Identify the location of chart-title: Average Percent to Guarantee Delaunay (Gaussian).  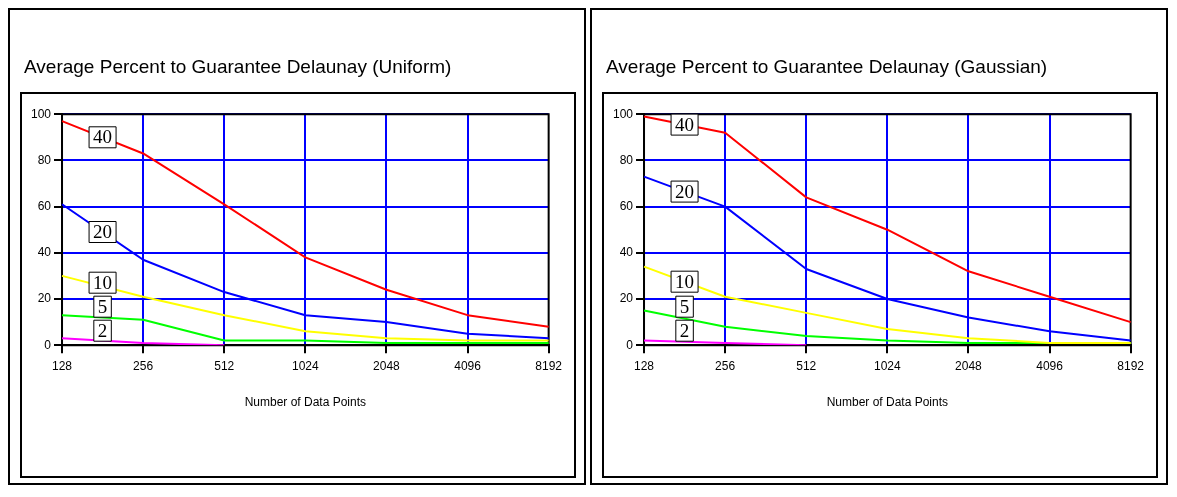
(827, 67).